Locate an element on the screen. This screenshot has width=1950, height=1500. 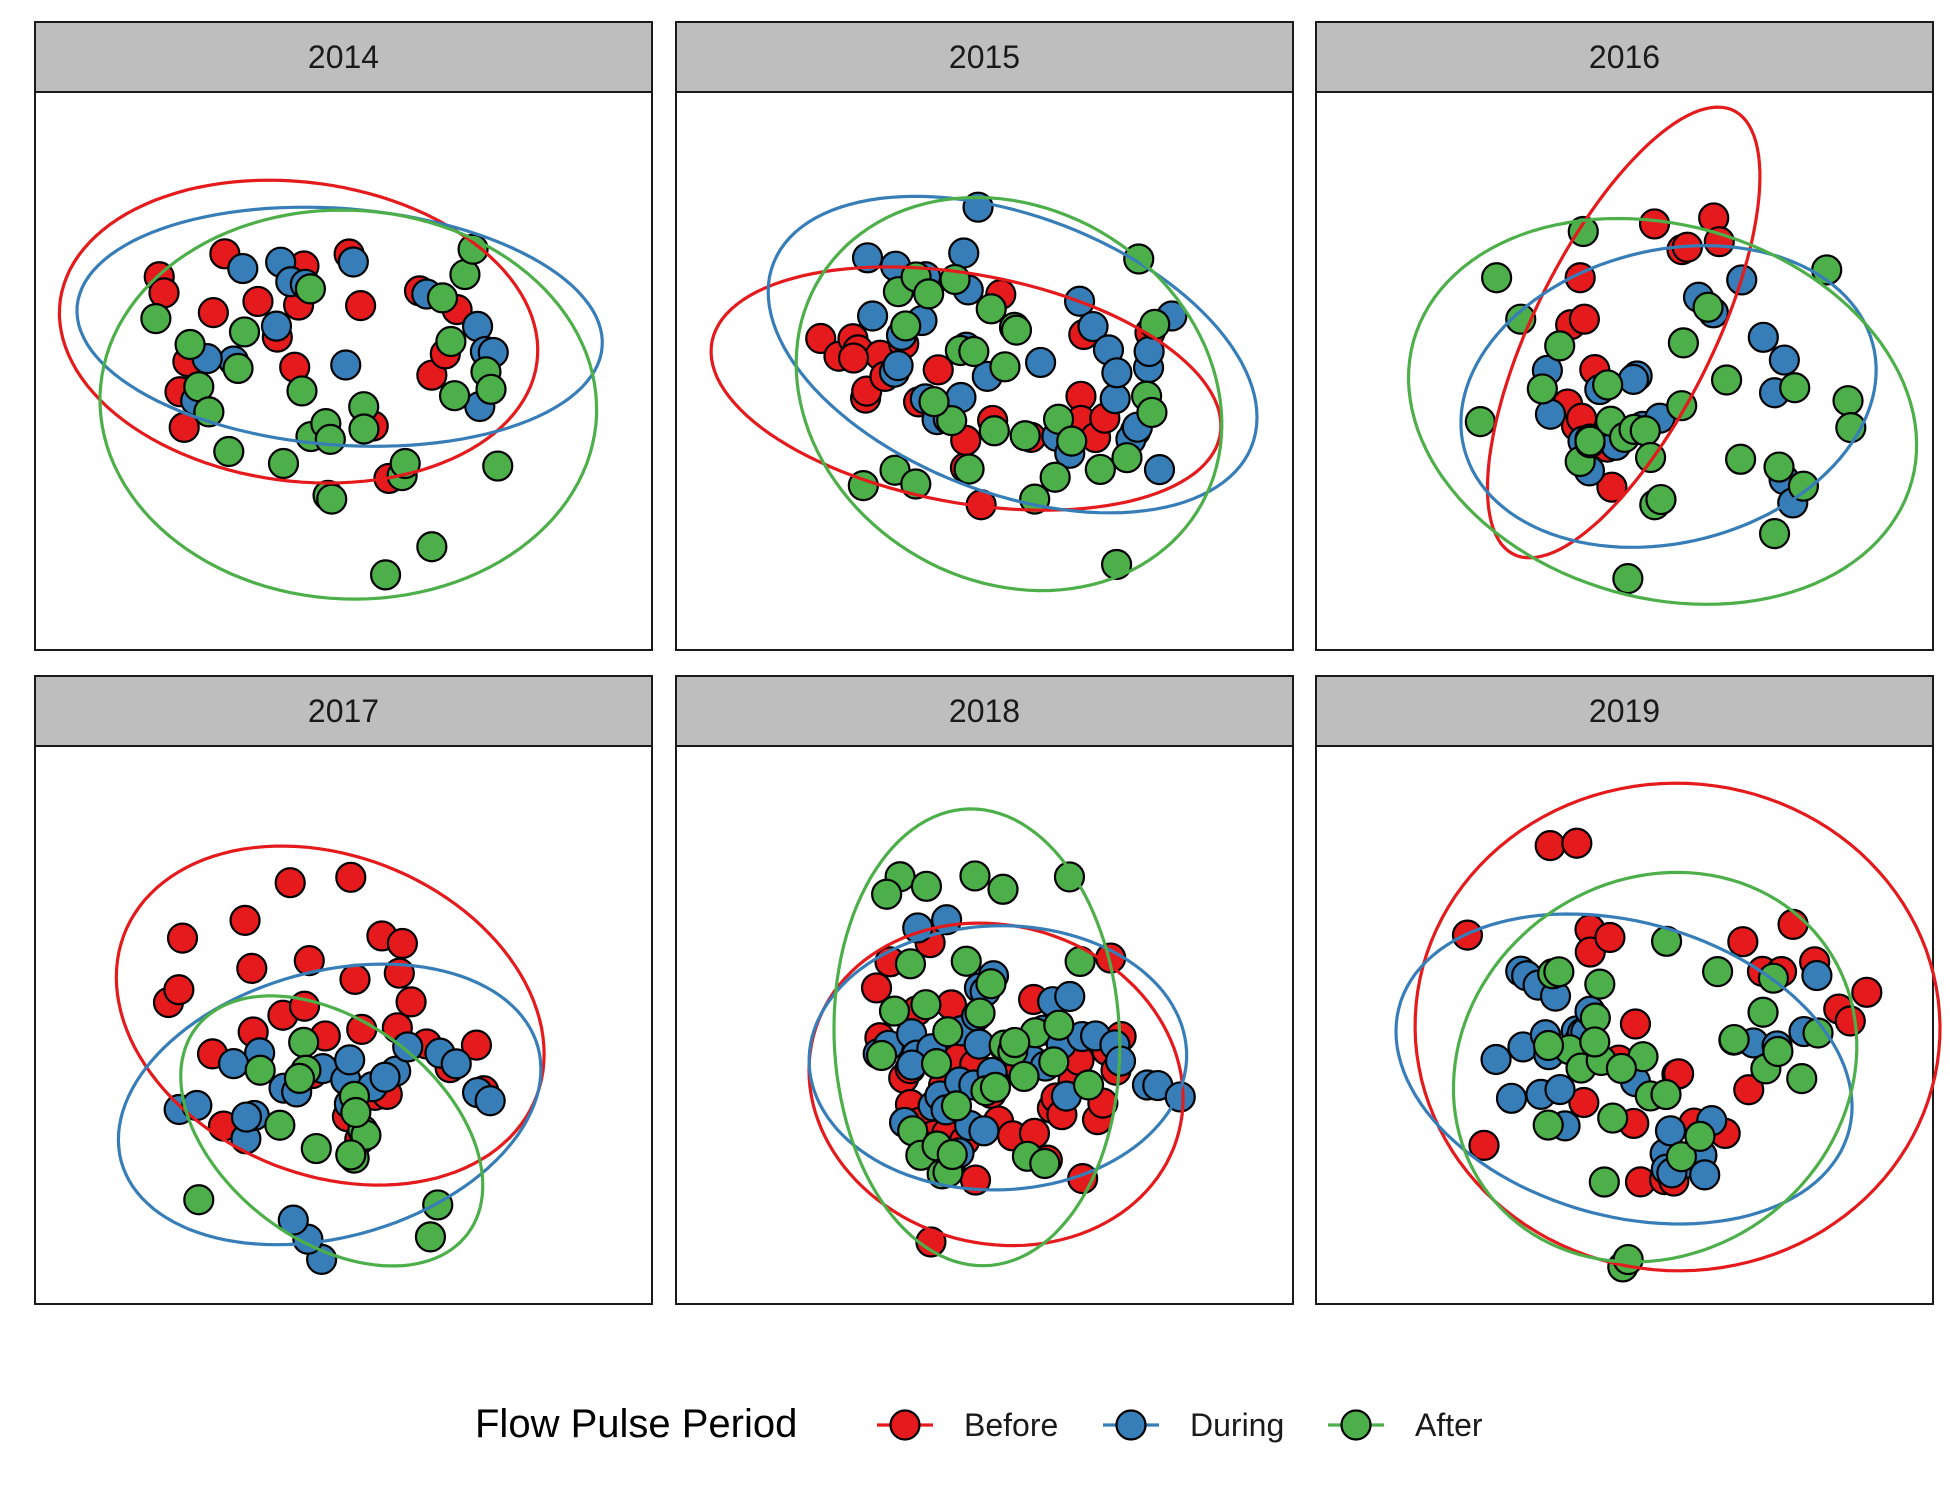
legend-label: After is located at coordinates (1449, 1425).